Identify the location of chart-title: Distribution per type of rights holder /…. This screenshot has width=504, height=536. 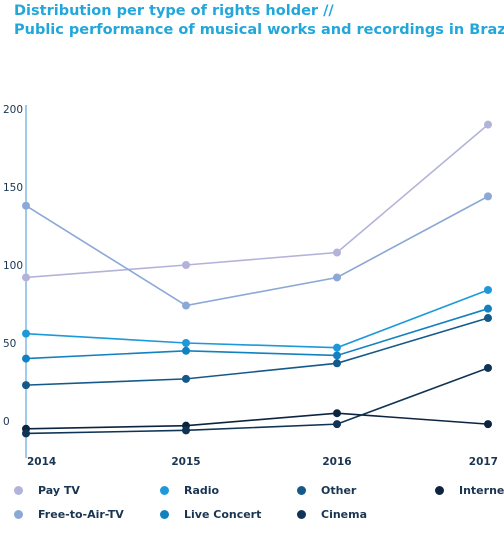
(259, 21).